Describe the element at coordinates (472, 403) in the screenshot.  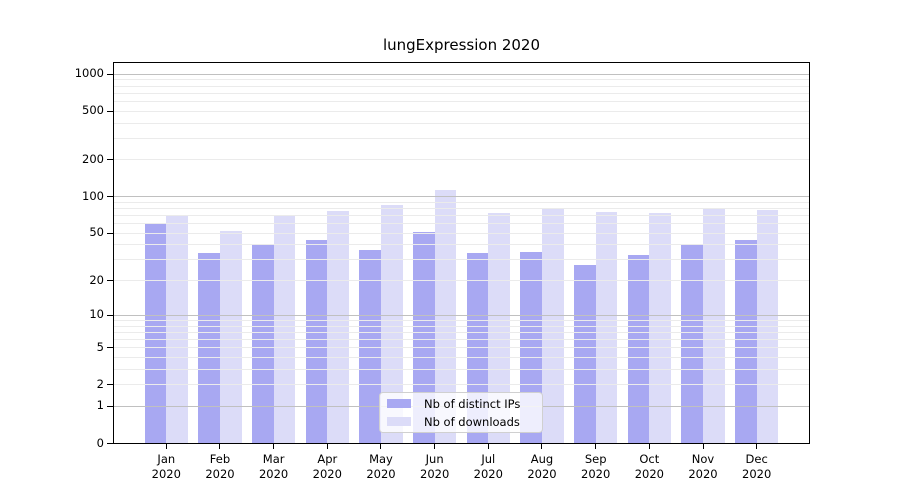
I see `legend-label-distinct-ips: Nb of distinct IPs` at that location.